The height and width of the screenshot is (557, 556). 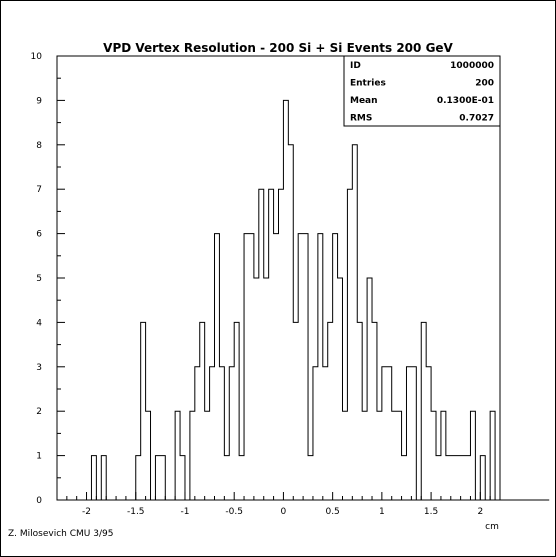 I want to click on x-tick-label: 0.5, so click(x=332, y=512).